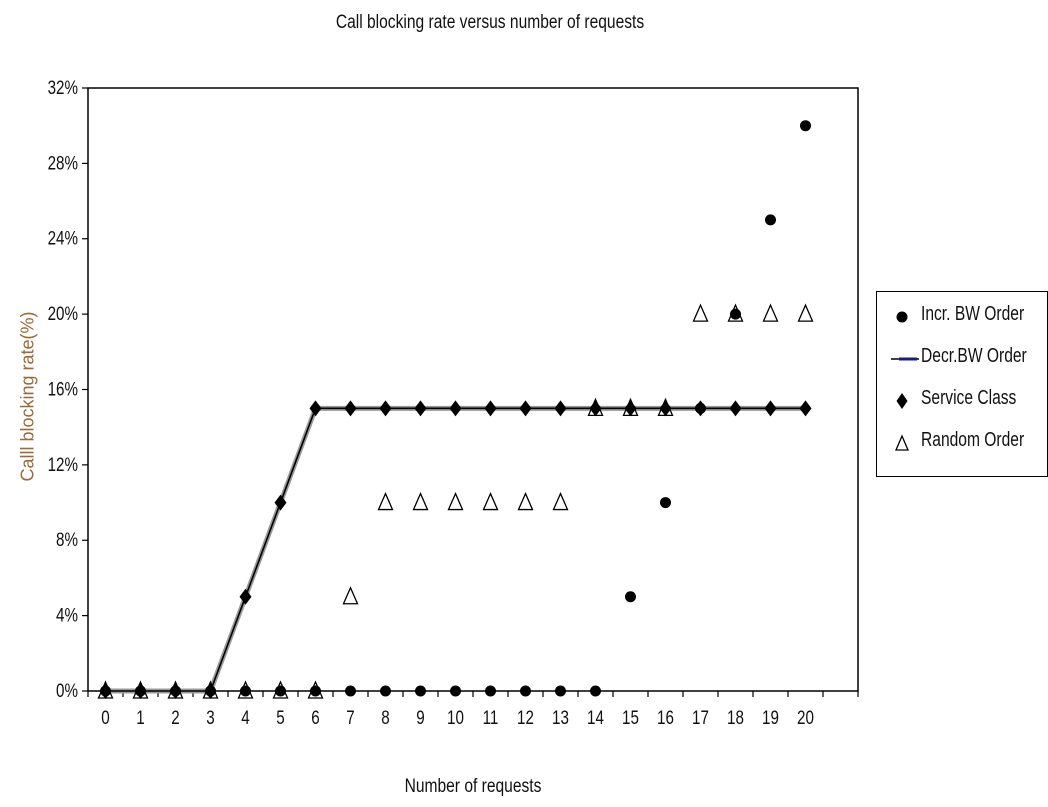 This screenshot has width=1048, height=807. Describe the element at coordinates (902, 401) in the screenshot. I see `diamond-marker-icon` at that location.